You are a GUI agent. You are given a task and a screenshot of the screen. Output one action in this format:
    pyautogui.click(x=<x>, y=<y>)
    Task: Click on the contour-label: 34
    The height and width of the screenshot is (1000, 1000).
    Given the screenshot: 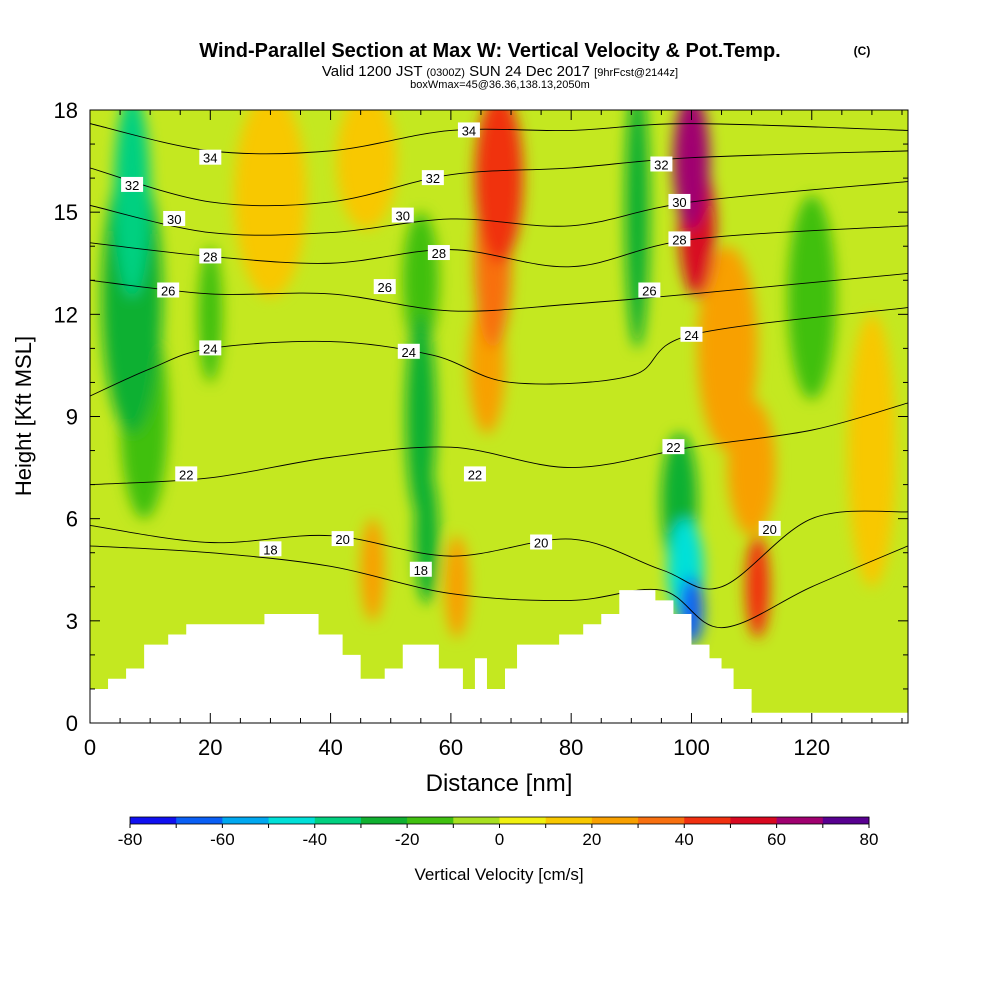 What is the action you would take?
    pyautogui.click(x=468, y=130)
    